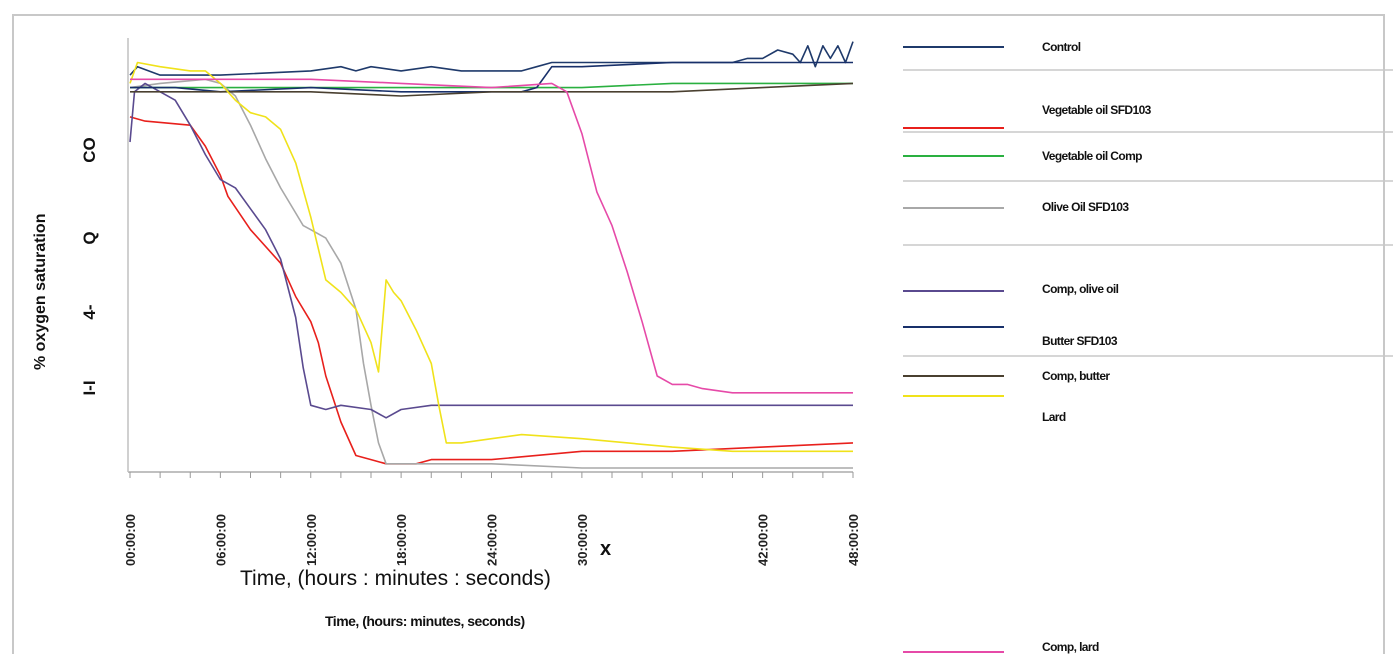 Image resolution: width=1397 pixels, height=654 pixels. What do you see at coordinates (1080, 341) in the screenshot?
I see `legend-label: Butter SFD103` at bounding box center [1080, 341].